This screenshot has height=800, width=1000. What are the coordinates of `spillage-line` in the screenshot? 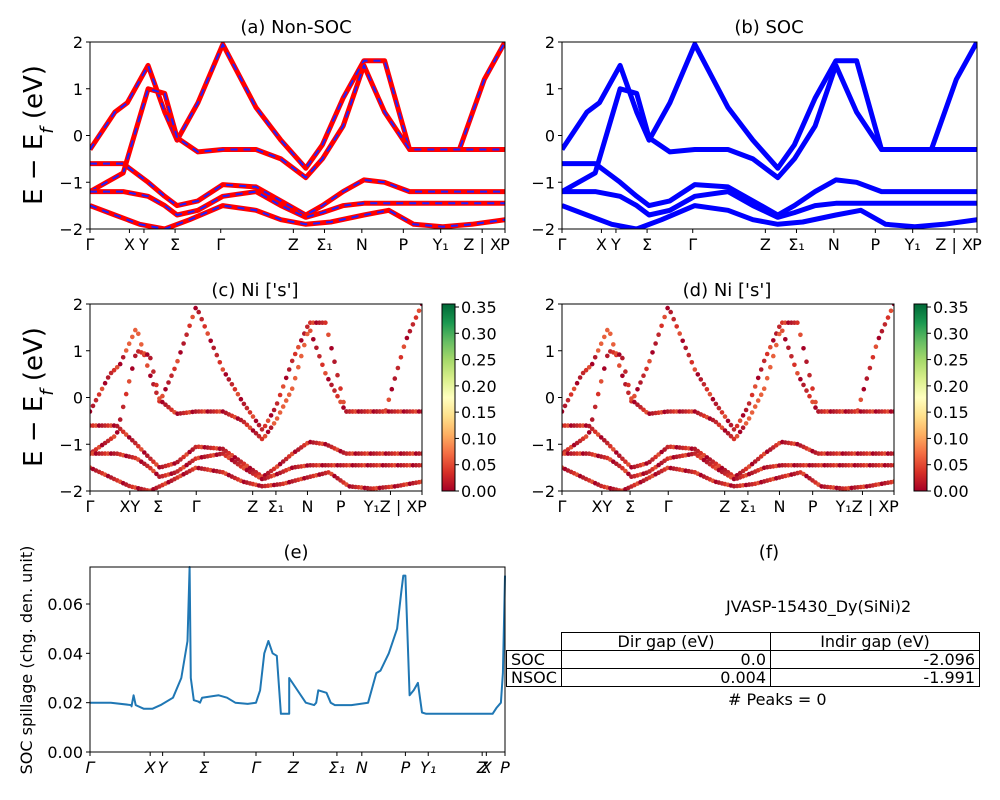 It's located at (298, 640).